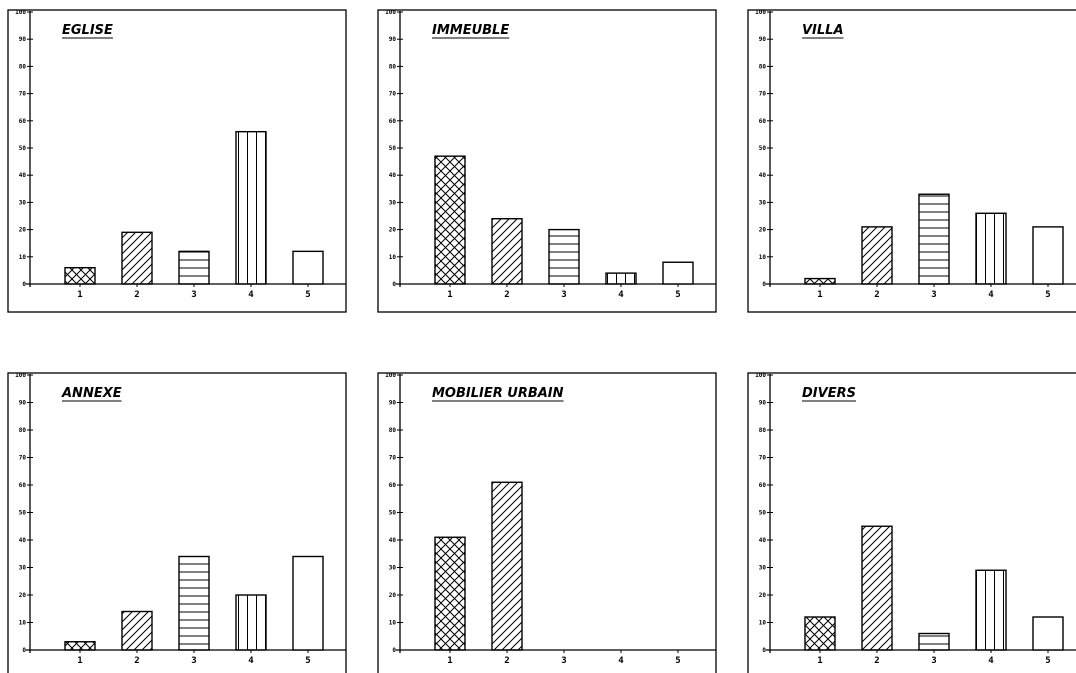  Describe the element at coordinates (823, 30) in the screenshot. I see `chart-title: VILLA` at that location.